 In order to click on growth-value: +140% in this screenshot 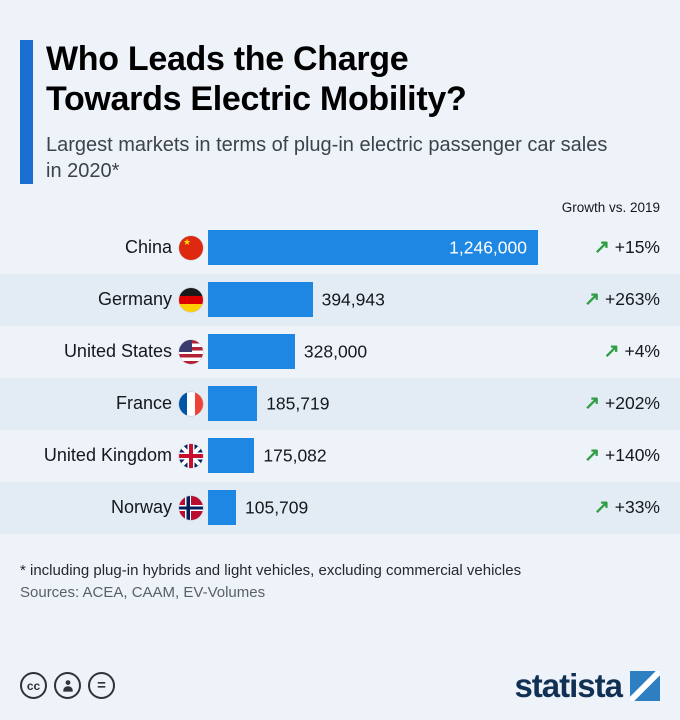, I will do `click(632, 455)`.